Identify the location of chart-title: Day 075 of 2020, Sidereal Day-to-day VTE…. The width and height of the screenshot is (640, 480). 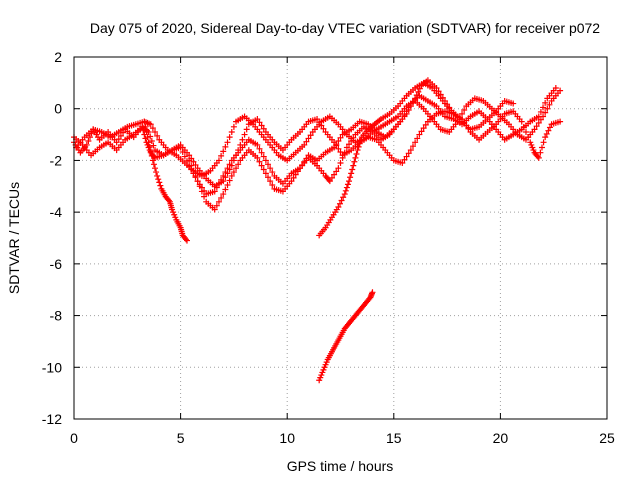
(345, 28).